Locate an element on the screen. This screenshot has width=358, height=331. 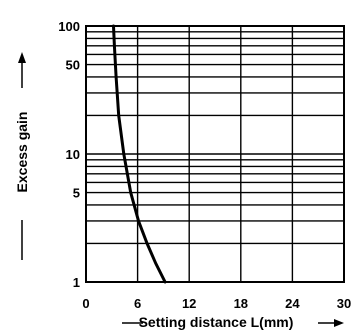
x-tick-label: 6 is located at coordinates (137, 303).